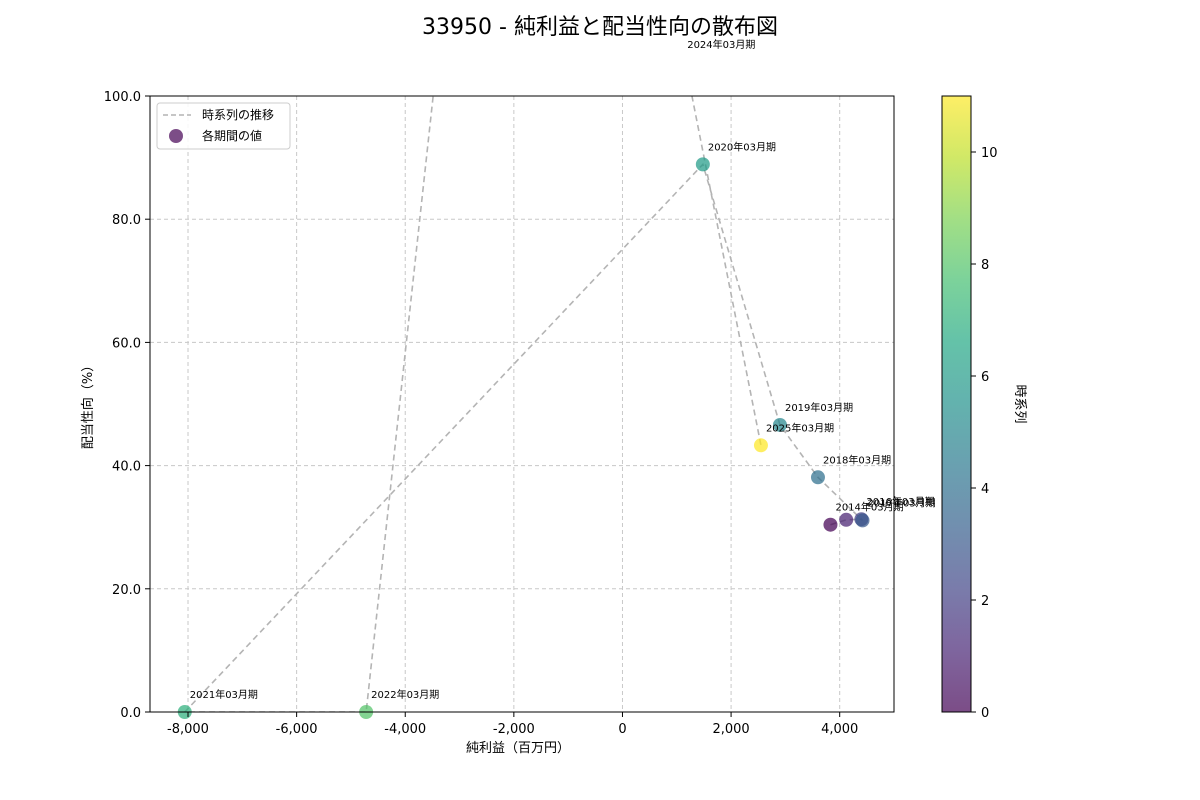 The height and width of the screenshot is (800, 1200). What do you see at coordinates (721, 44) in the screenshot?
I see `point-label: 2024年03月期` at bounding box center [721, 44].